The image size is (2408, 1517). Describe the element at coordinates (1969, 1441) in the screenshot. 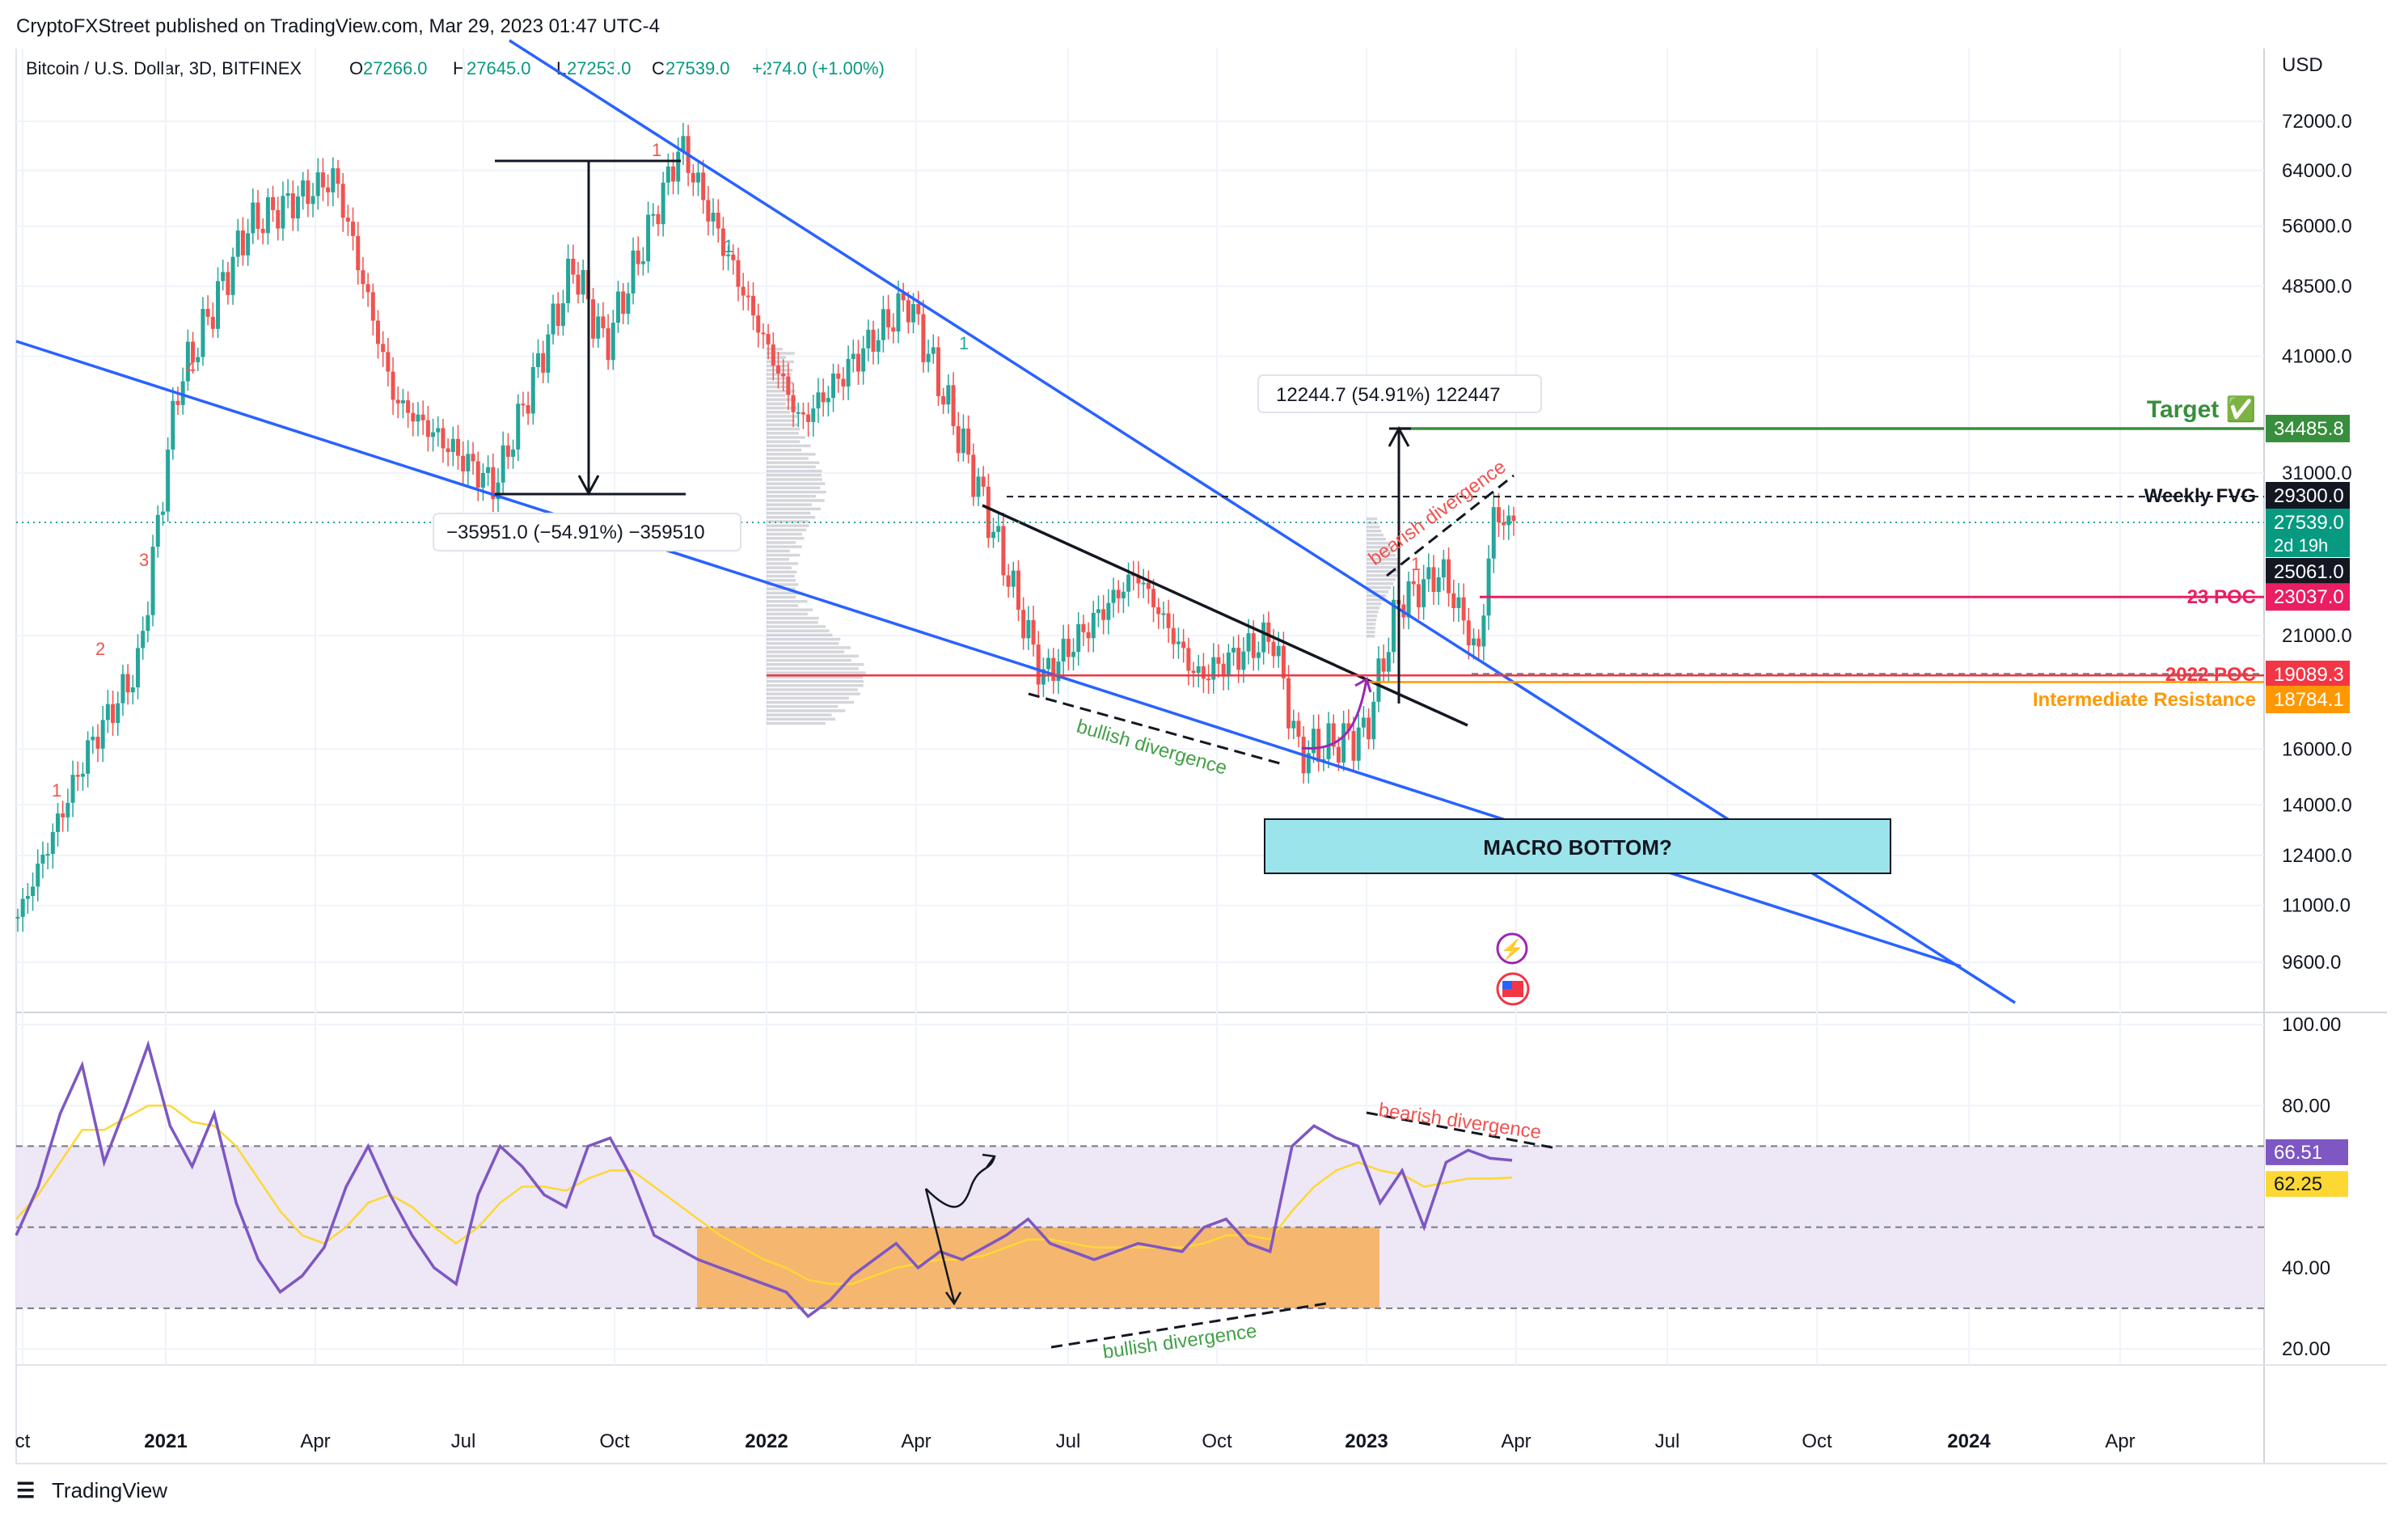

I see `time-axis-label: 2024` at that location.